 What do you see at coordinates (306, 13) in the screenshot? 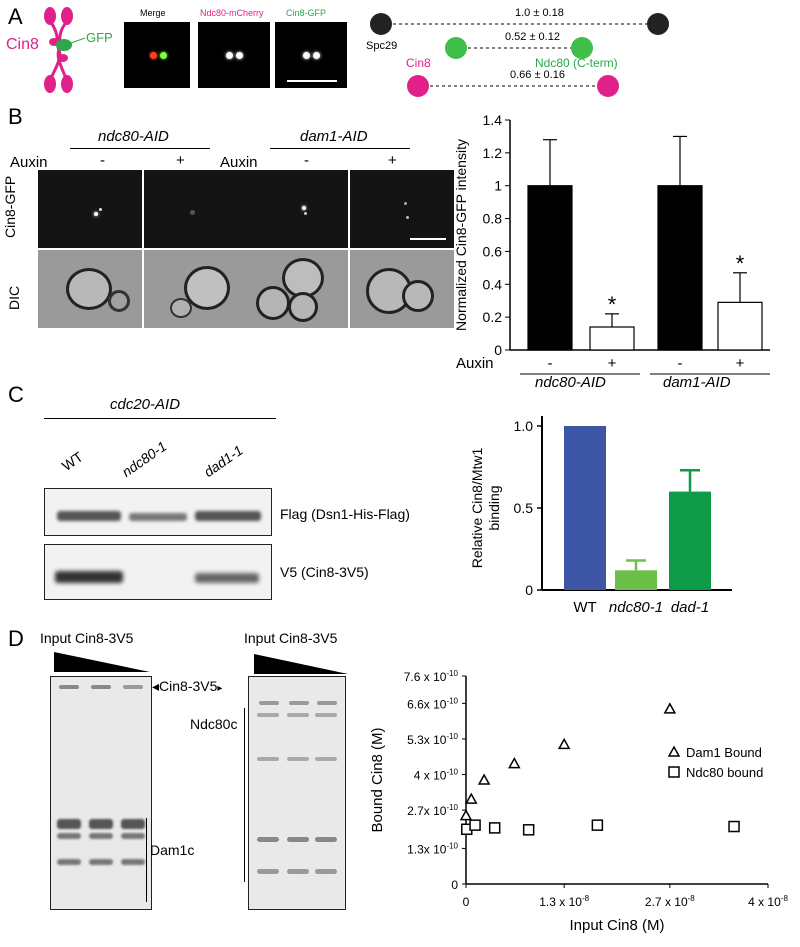
I see `cin8-gfp-label: Cin8-GFP` at bounding box center [306, 13].